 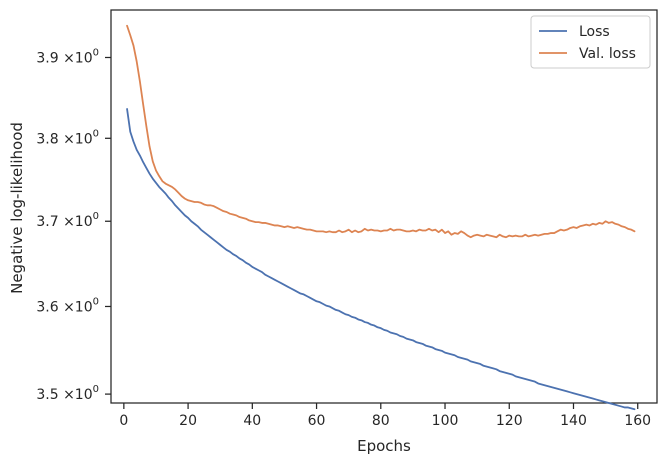 I want to click on x-axis: 0 20 40 60 80 100 120 140 160, so click(x=385, y=416).